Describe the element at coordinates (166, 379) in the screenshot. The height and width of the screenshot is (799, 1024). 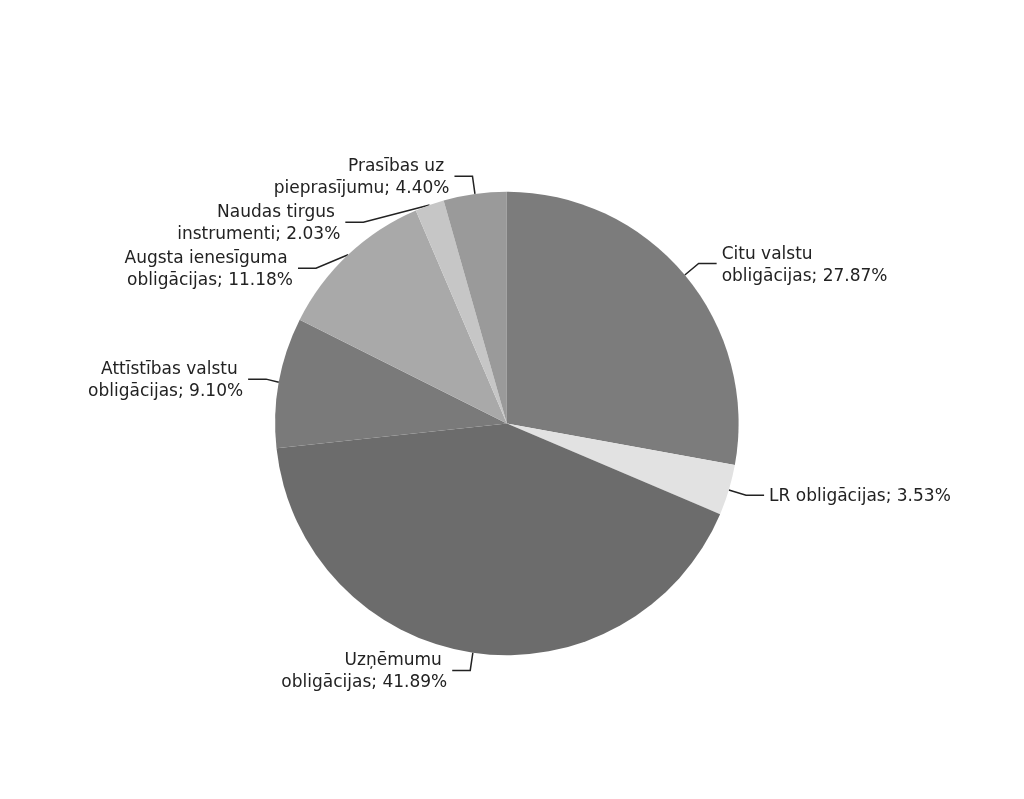
I see `slice-label: Attīstības valstu obligācijas; 9.10%` at that location.